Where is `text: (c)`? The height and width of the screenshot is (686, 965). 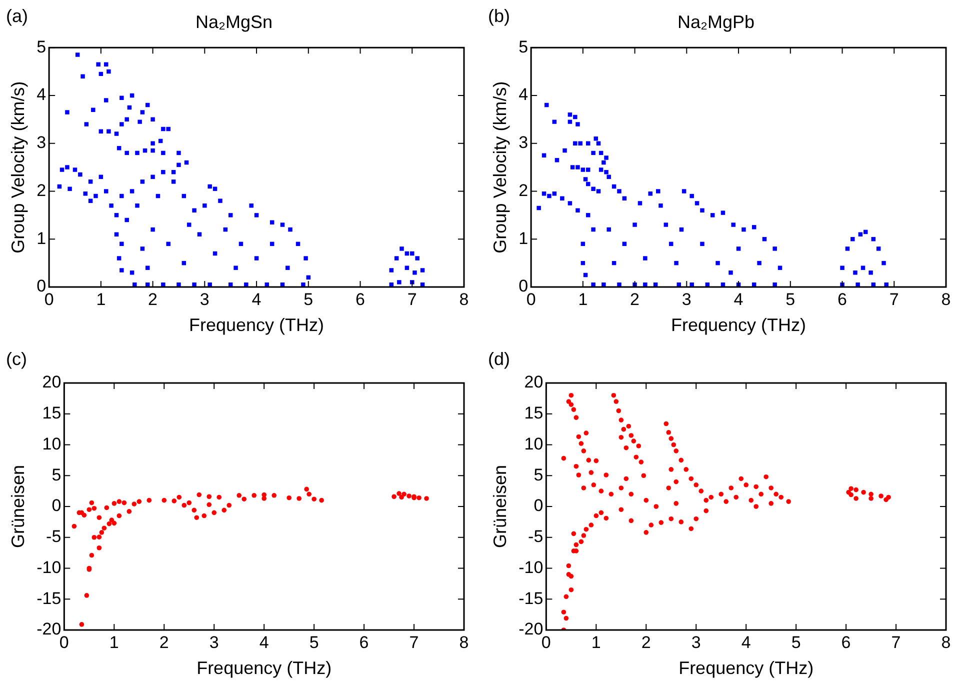
text: (c) is located at coordinates (16, 358).